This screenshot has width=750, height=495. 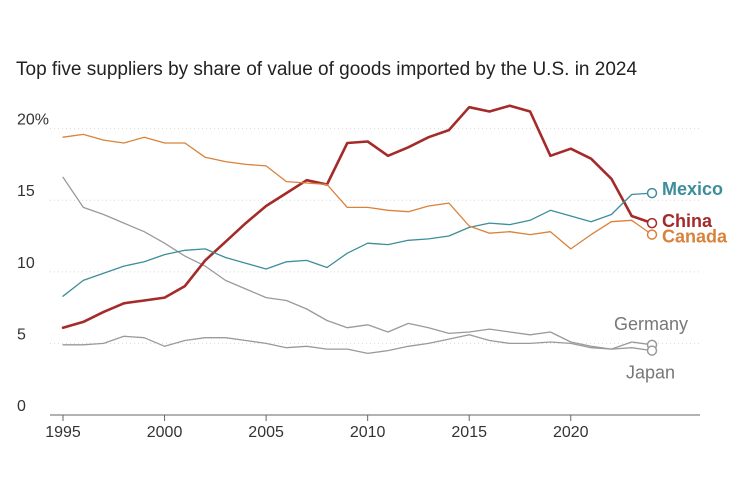 What do you see at coordinates (652, 193) in the screenshot?
I see `series-end-dot-mexico` at bounding box center [652, 193].